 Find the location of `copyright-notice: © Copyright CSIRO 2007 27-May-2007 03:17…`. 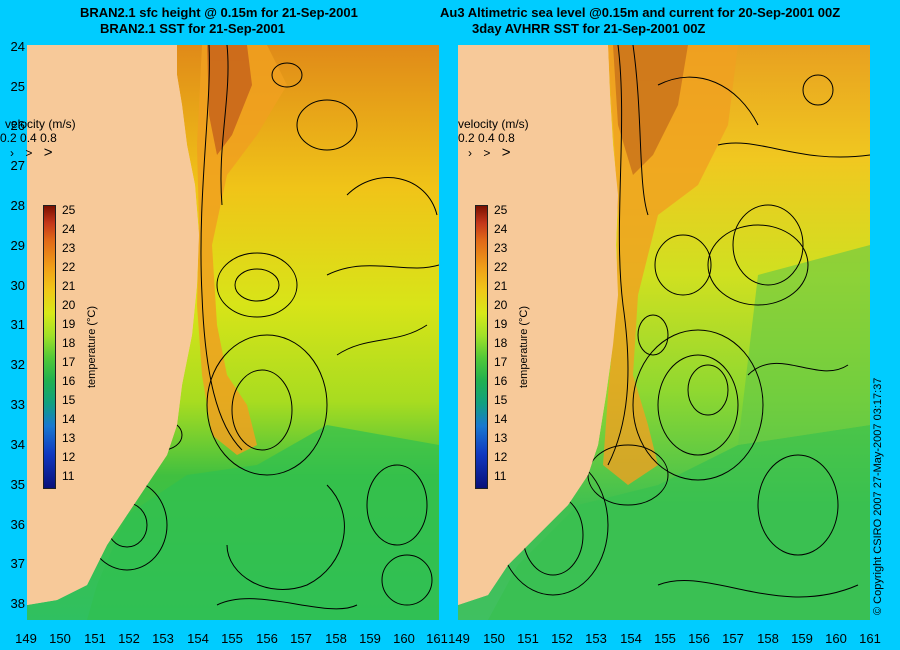

copyright-notice: © Copyright CSIRO 2007 27-May-2007 03:17… is located at coordinates (878, 496).